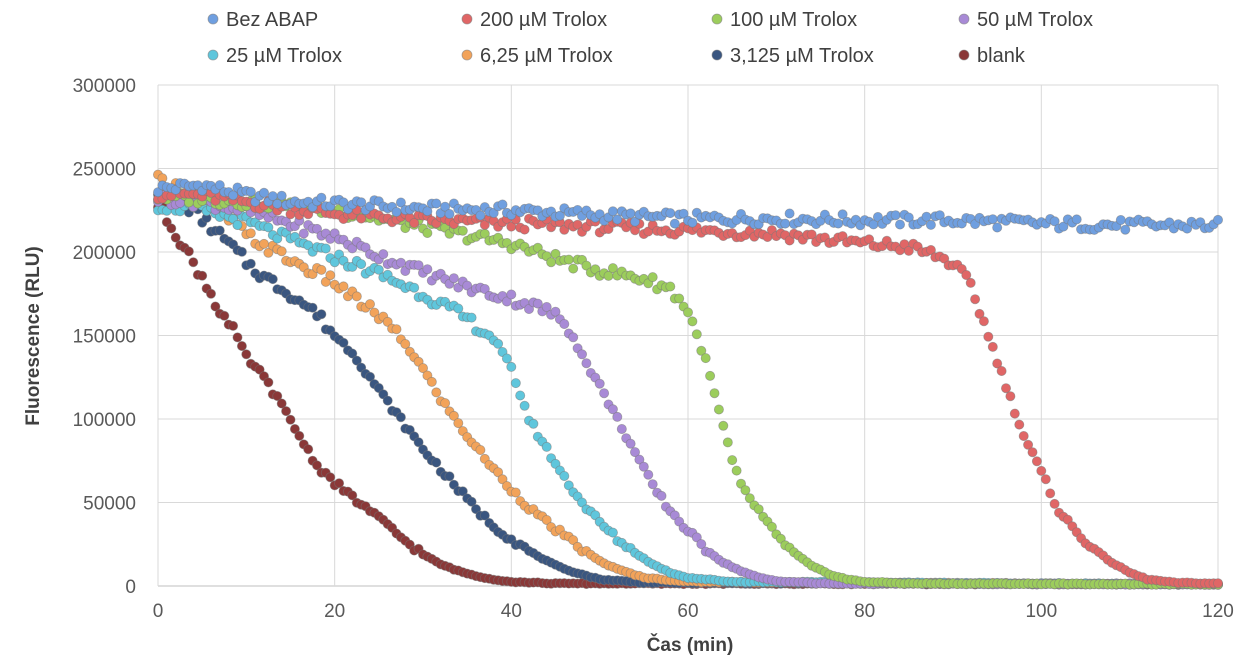 Image resolution: width=1258 pixels, height=659 pixels. Describe the element at coordinates (130, 587) in the screenshot. I see `y-tick-label: 0` at that location.